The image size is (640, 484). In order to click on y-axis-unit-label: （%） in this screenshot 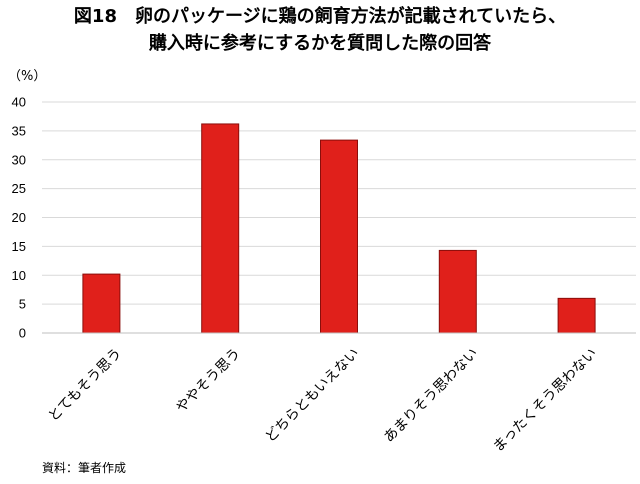, I will do `click(27, 76)`.